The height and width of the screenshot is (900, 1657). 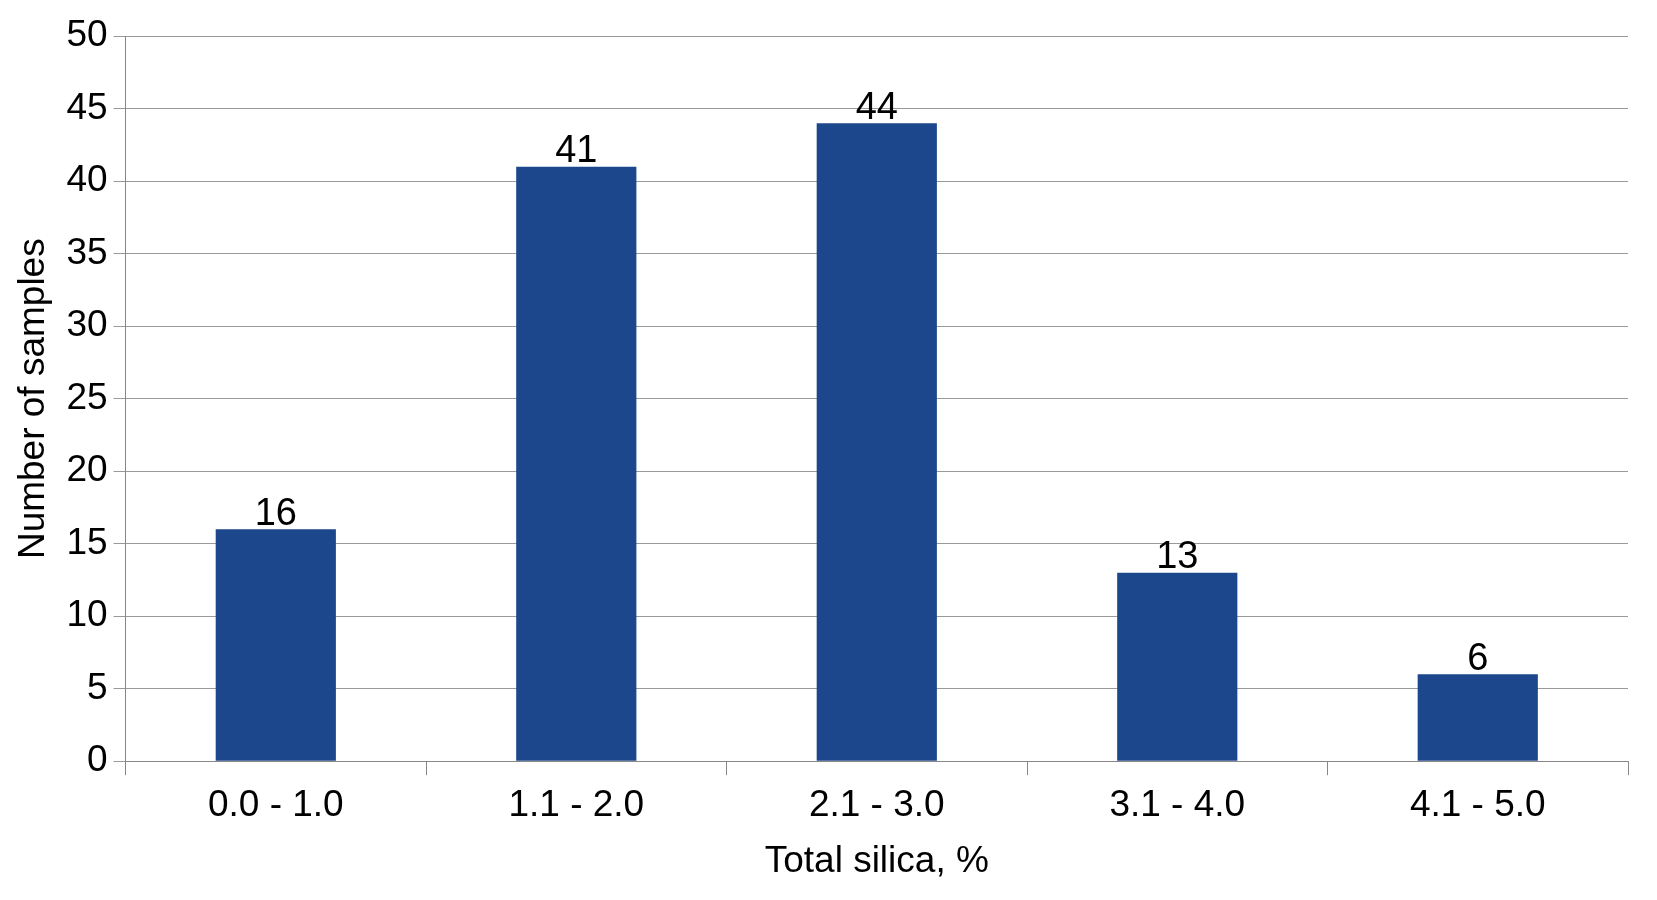 What do you see at coordinates (1177, 555) in the screenshot?
I see `data-label: 13` at bounding box center [1177, 555].